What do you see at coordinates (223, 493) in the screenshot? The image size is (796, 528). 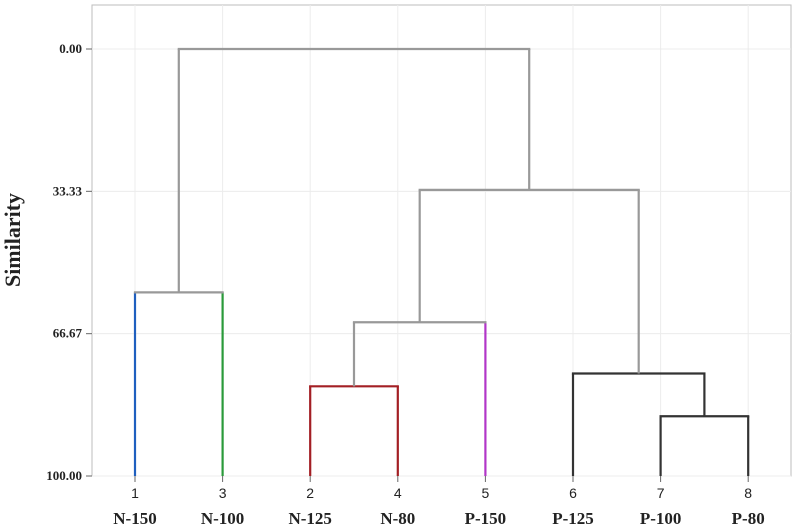 I see `leaf-number-label: 3` at bounding box center [223, 493].